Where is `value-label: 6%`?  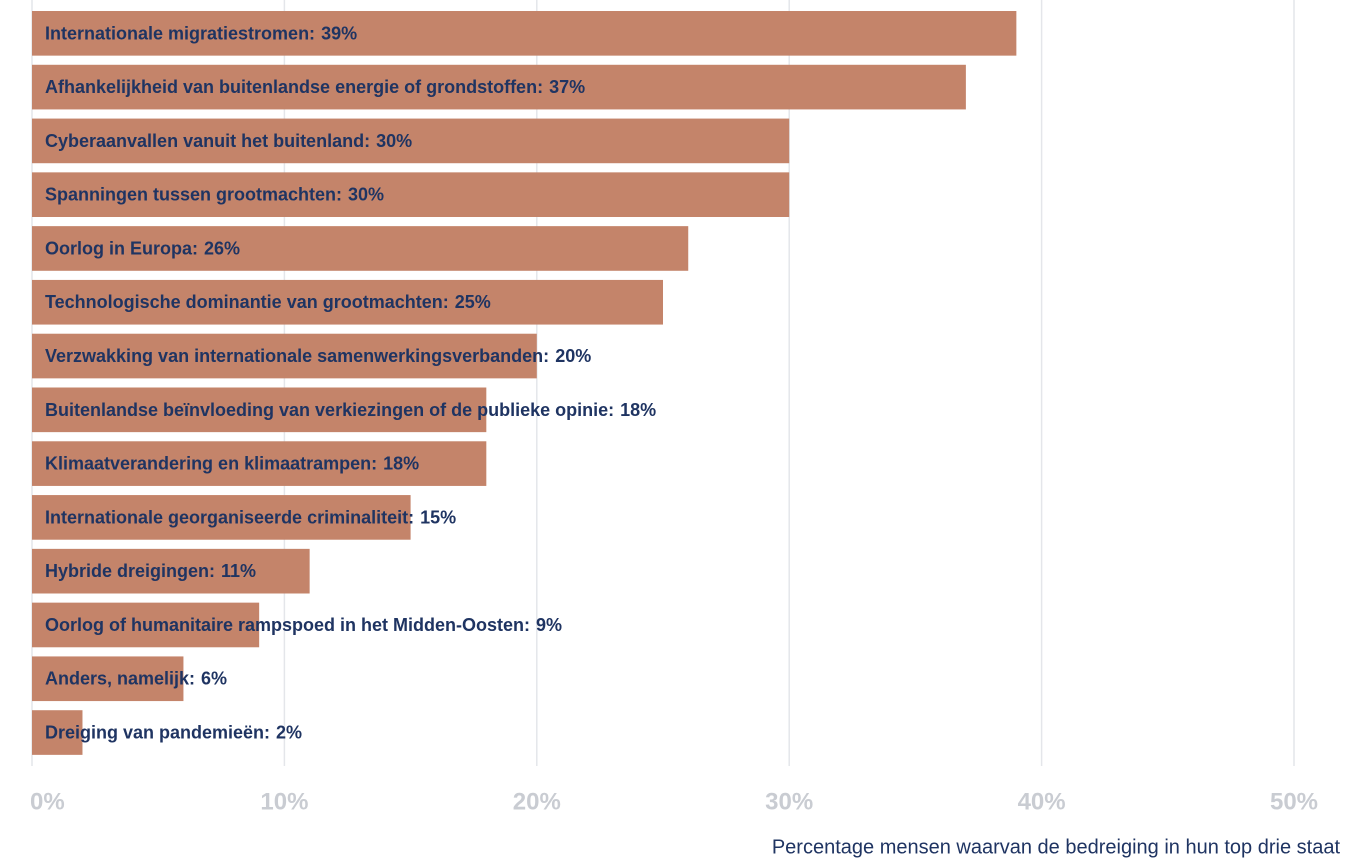 value-label: 6% is located at coordinates (214, 678).